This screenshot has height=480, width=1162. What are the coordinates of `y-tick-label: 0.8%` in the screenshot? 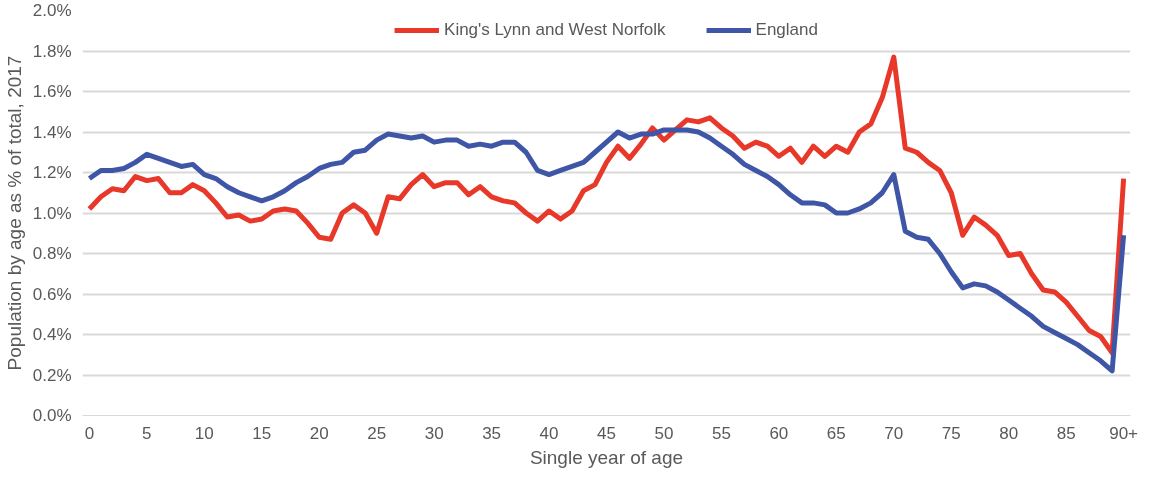 It's located at (52, 253).